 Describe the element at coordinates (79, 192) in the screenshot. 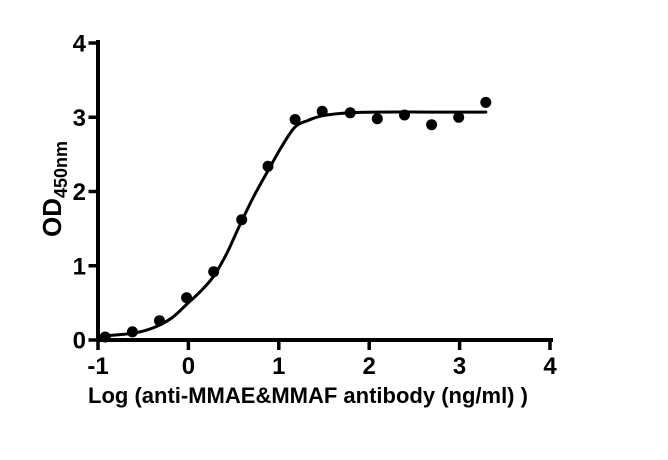

I see `y-tick-label: 2` at that location.